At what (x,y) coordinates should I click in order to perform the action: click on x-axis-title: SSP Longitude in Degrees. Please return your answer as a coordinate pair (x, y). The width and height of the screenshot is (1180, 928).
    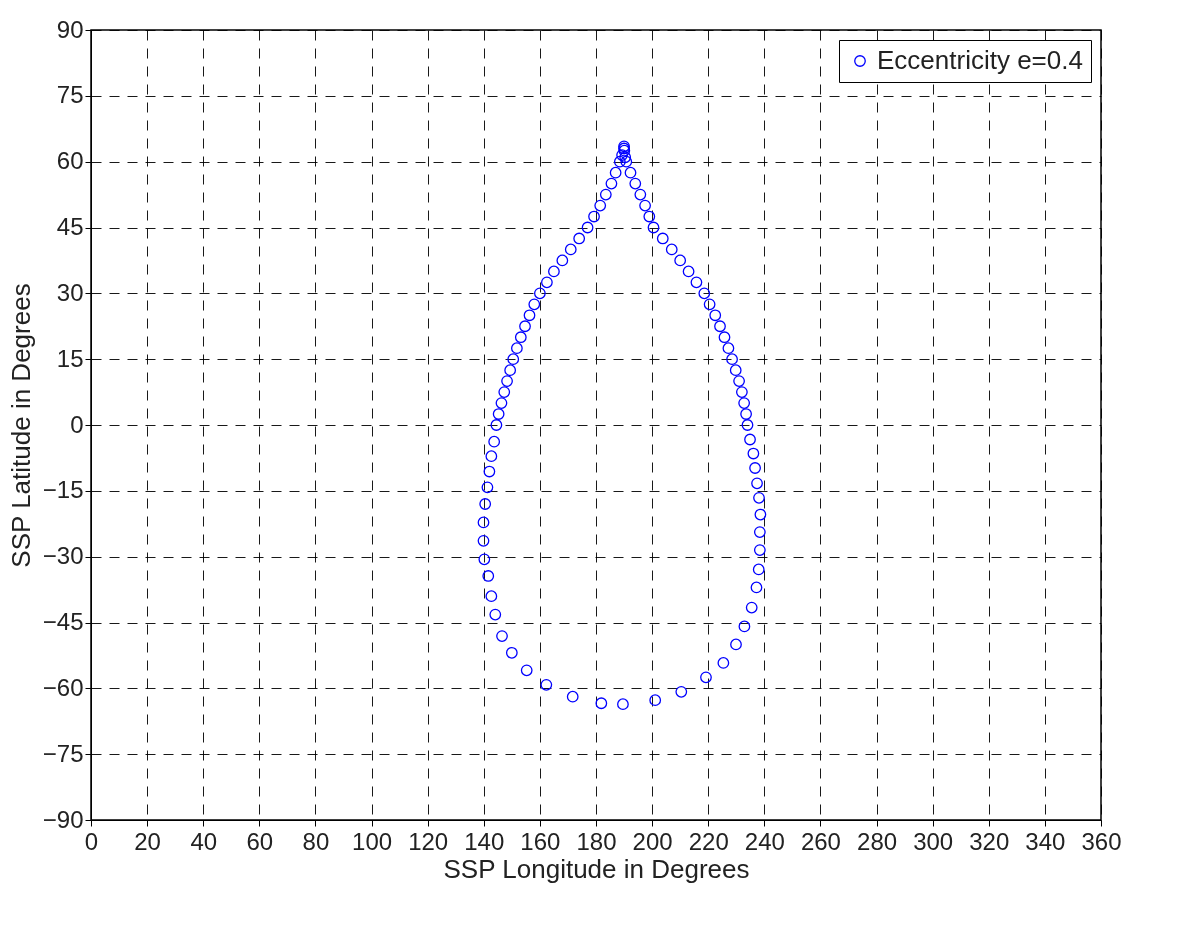
    Looking at the image, I should click on (596, 868).